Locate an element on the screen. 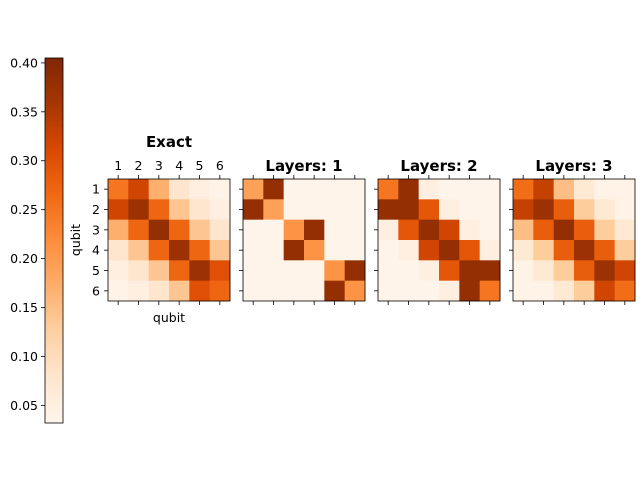  x-tick-label: 6 is located at coordinates (220, 165).